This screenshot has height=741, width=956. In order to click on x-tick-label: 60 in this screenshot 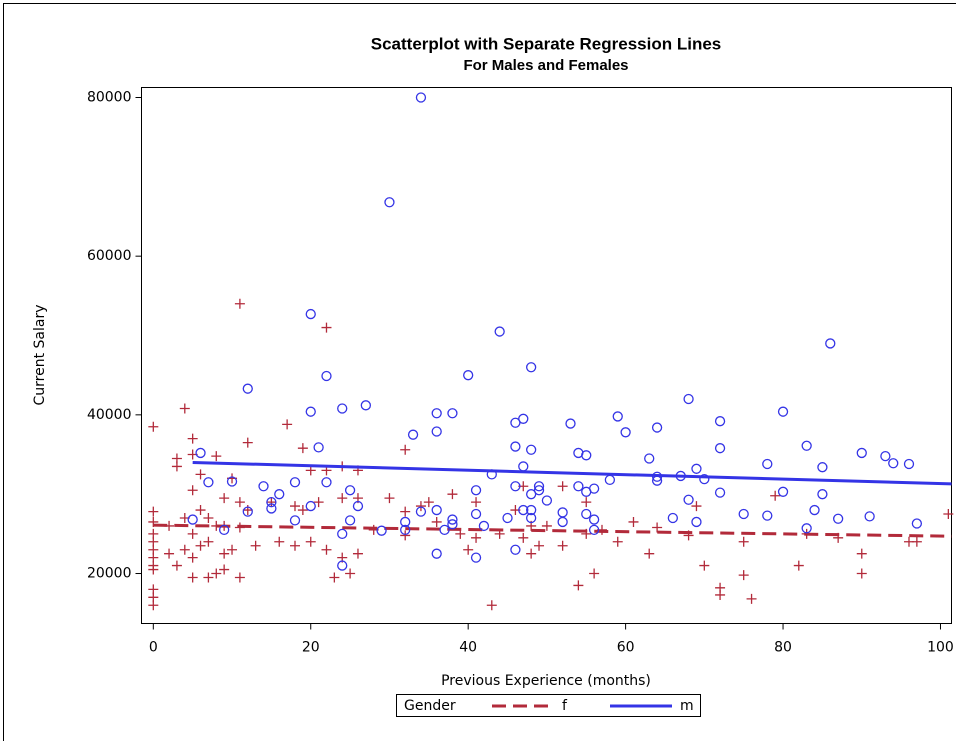, I will do `click(626, 648)`.